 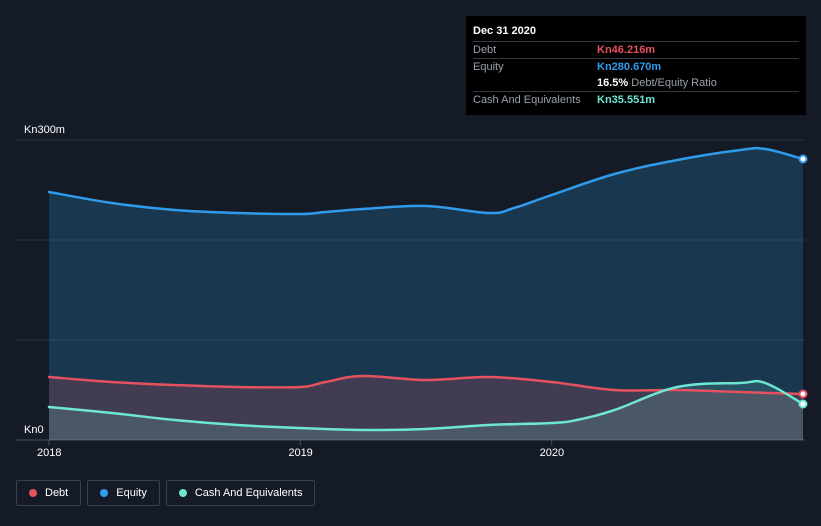 What do you see at coordinates (485, 50) in the screenshot?
I see `tooltip-label-debt: Debt` at bounding box center [485, 50].